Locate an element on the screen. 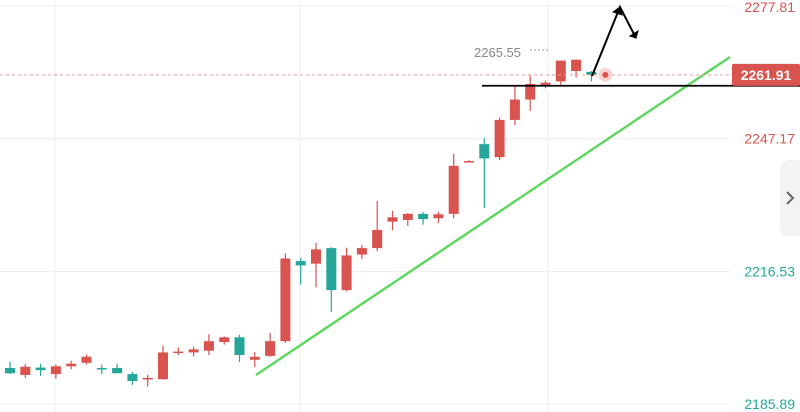 The image size is (800, 412). current-price is located at coordinates (365, 74).